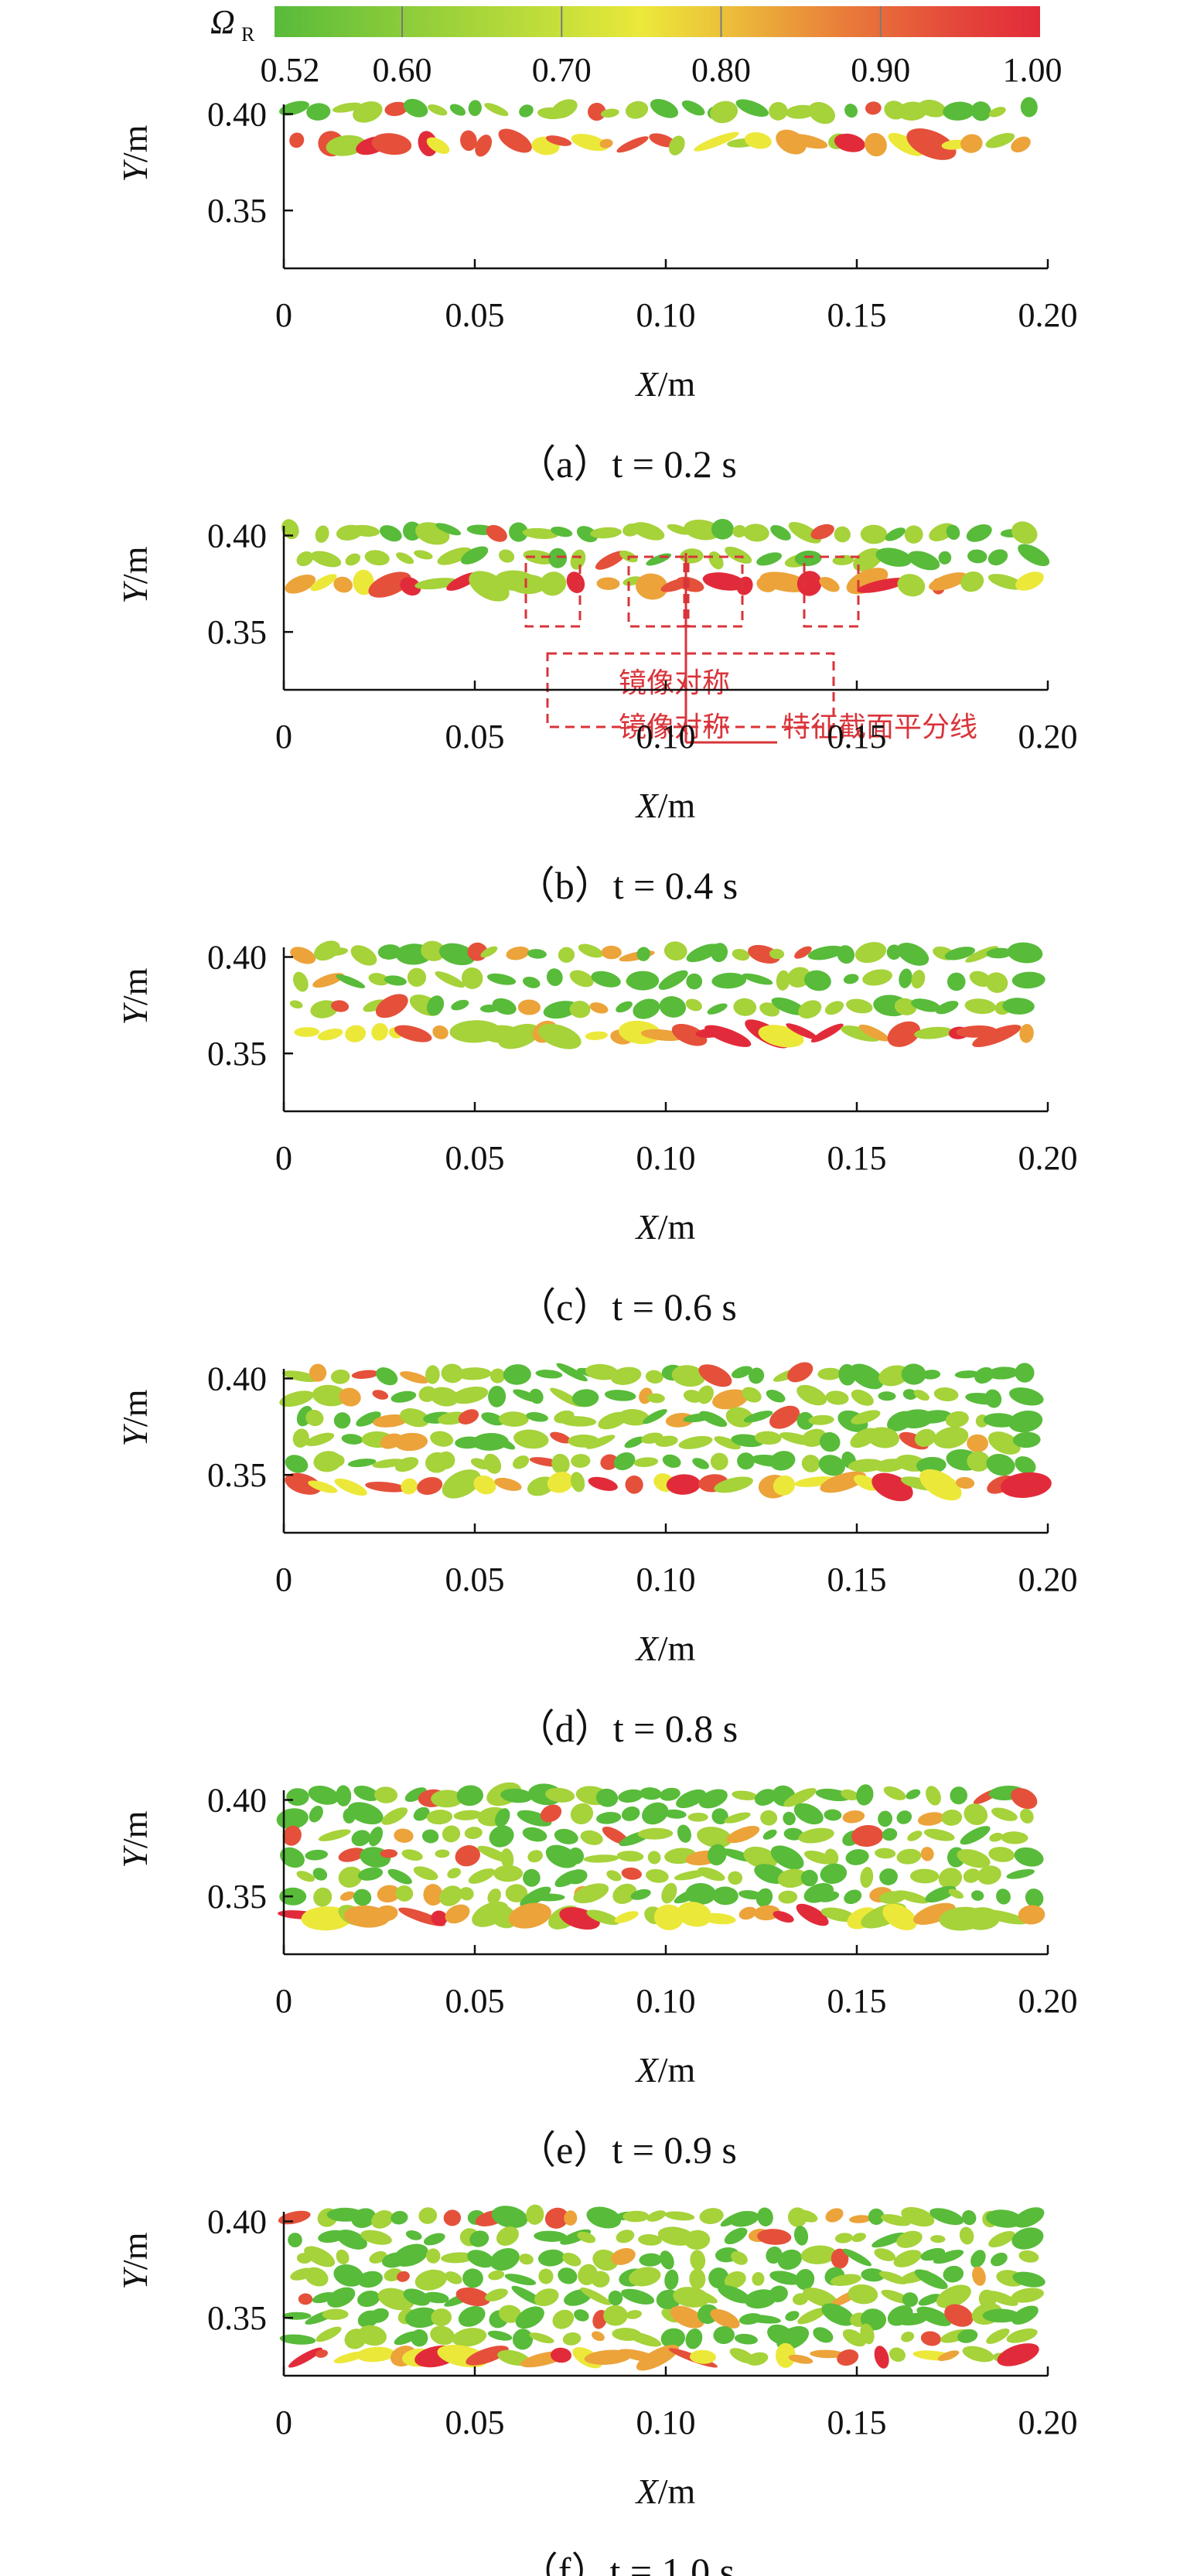  I want to click on colorbar-symbol: Ω, so click(223, 22).